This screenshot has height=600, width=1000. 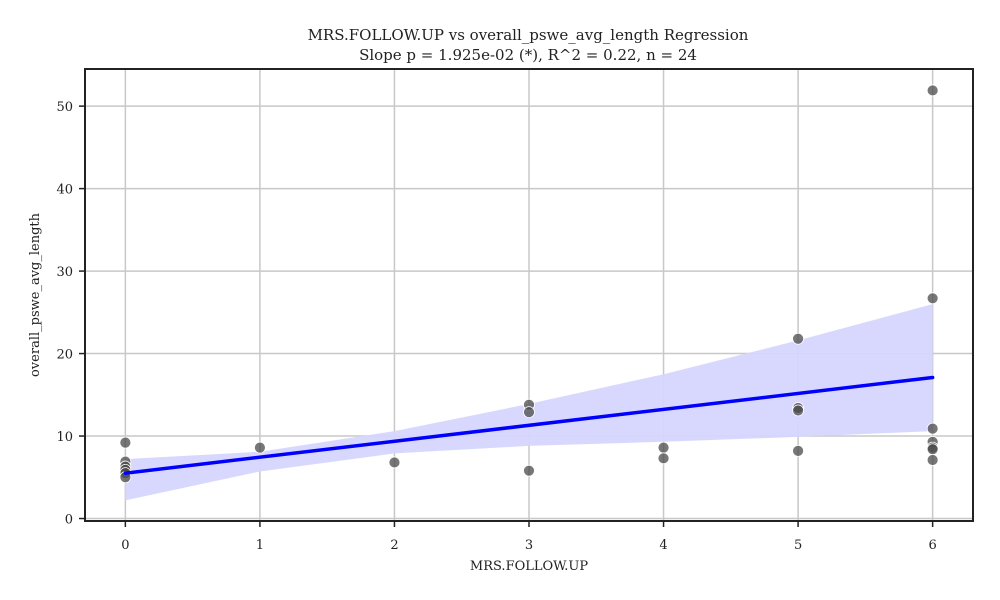 I want to click on regression-line, so click(x=529, y=425).